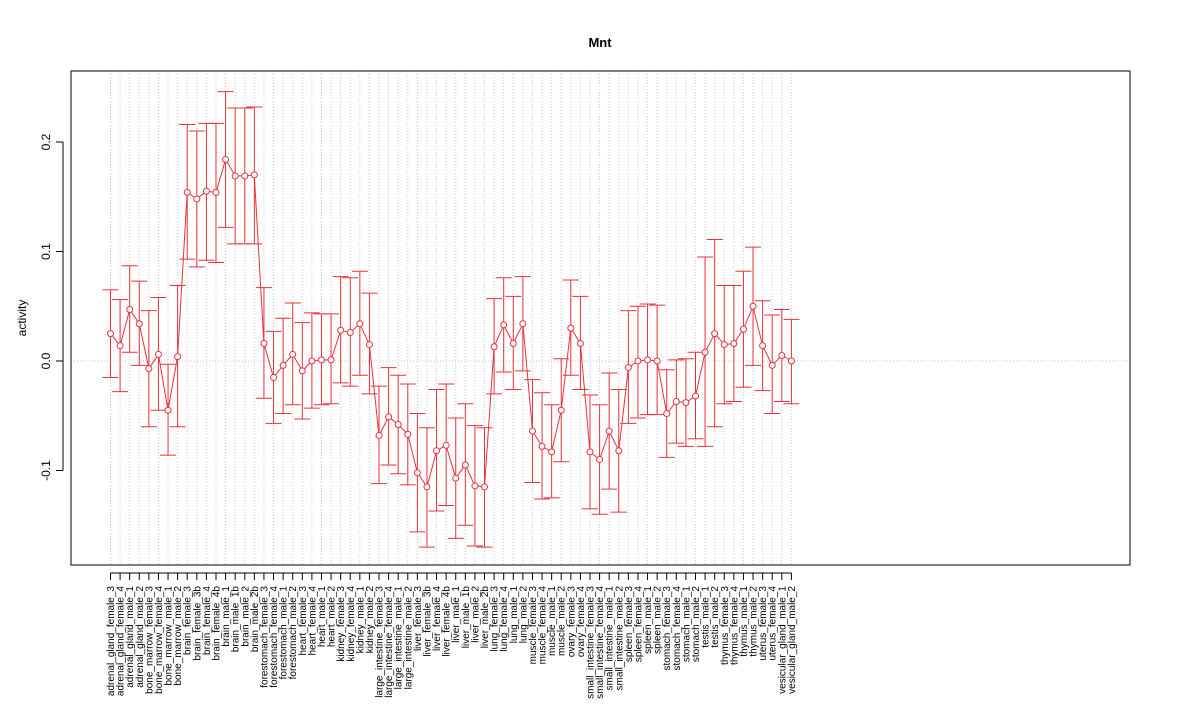 The width and height of the screenshot is (1200, 725). Describe the element at coordinates (754, 621) in the screenshot. I see `x-tick-label: thymus_male_2` at that location.